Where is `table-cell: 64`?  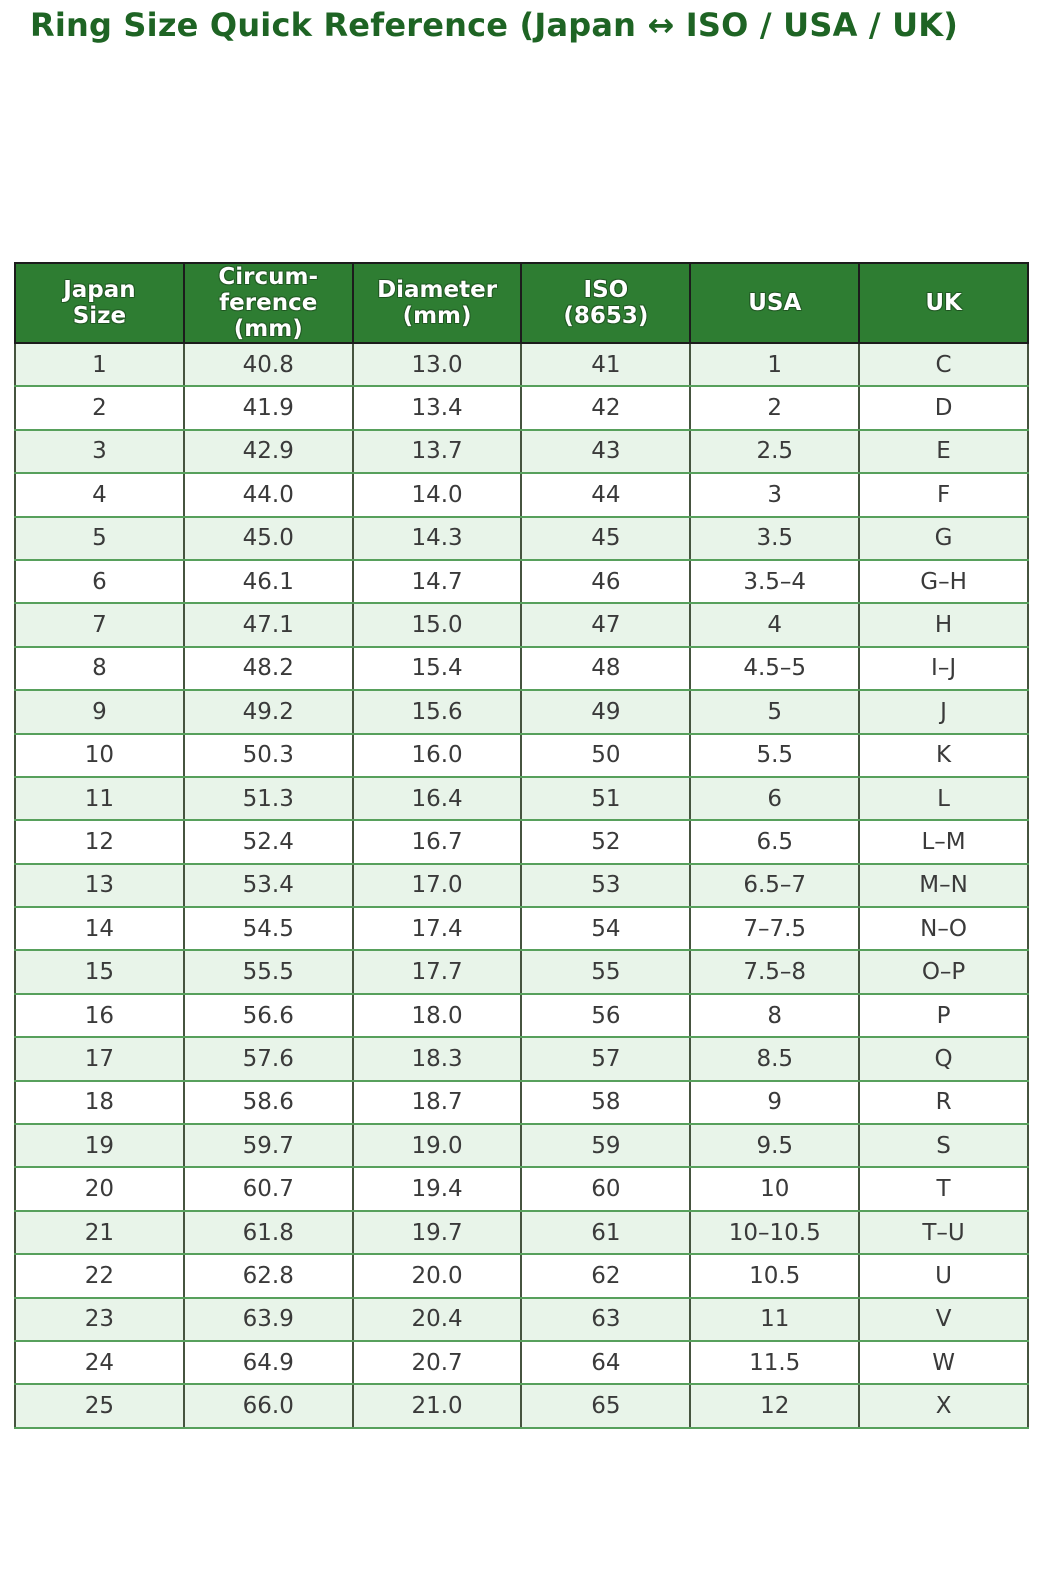 table-cell: 64 is located at coordinates (606, 1362).